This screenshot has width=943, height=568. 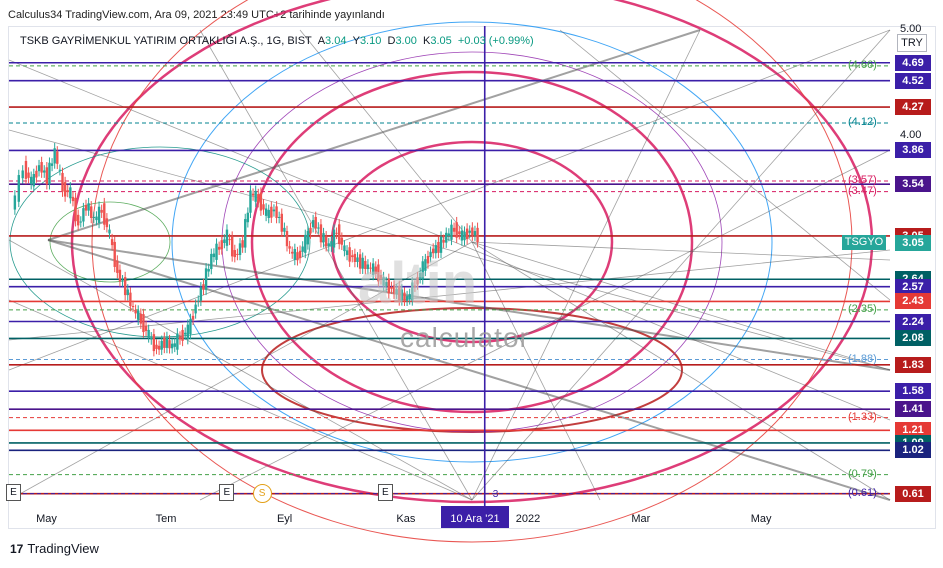 I want to click on tradingview-name: TradingView, so click(x=63, y=548).